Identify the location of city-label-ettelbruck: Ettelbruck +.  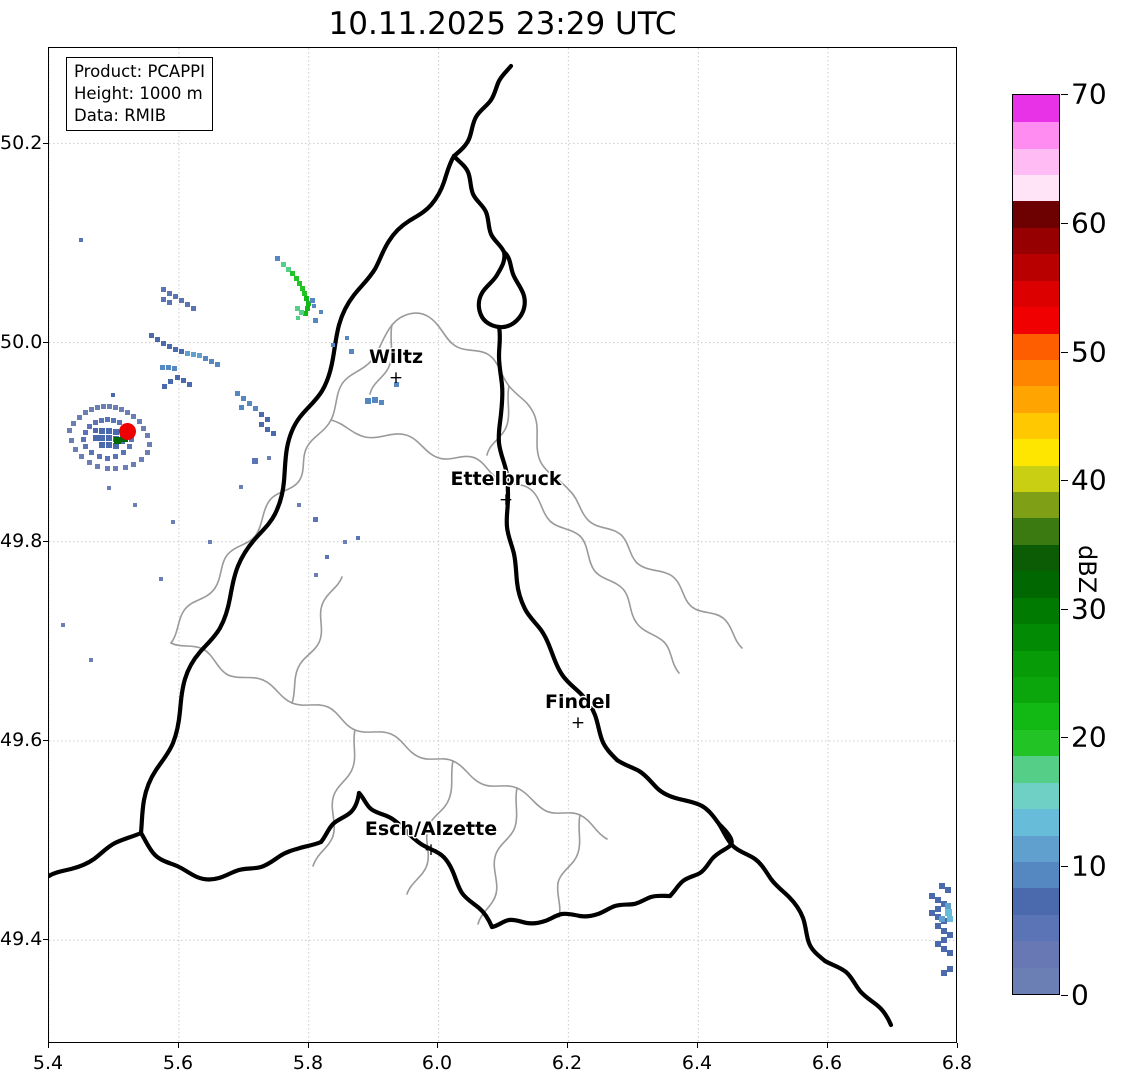
(506, 489).